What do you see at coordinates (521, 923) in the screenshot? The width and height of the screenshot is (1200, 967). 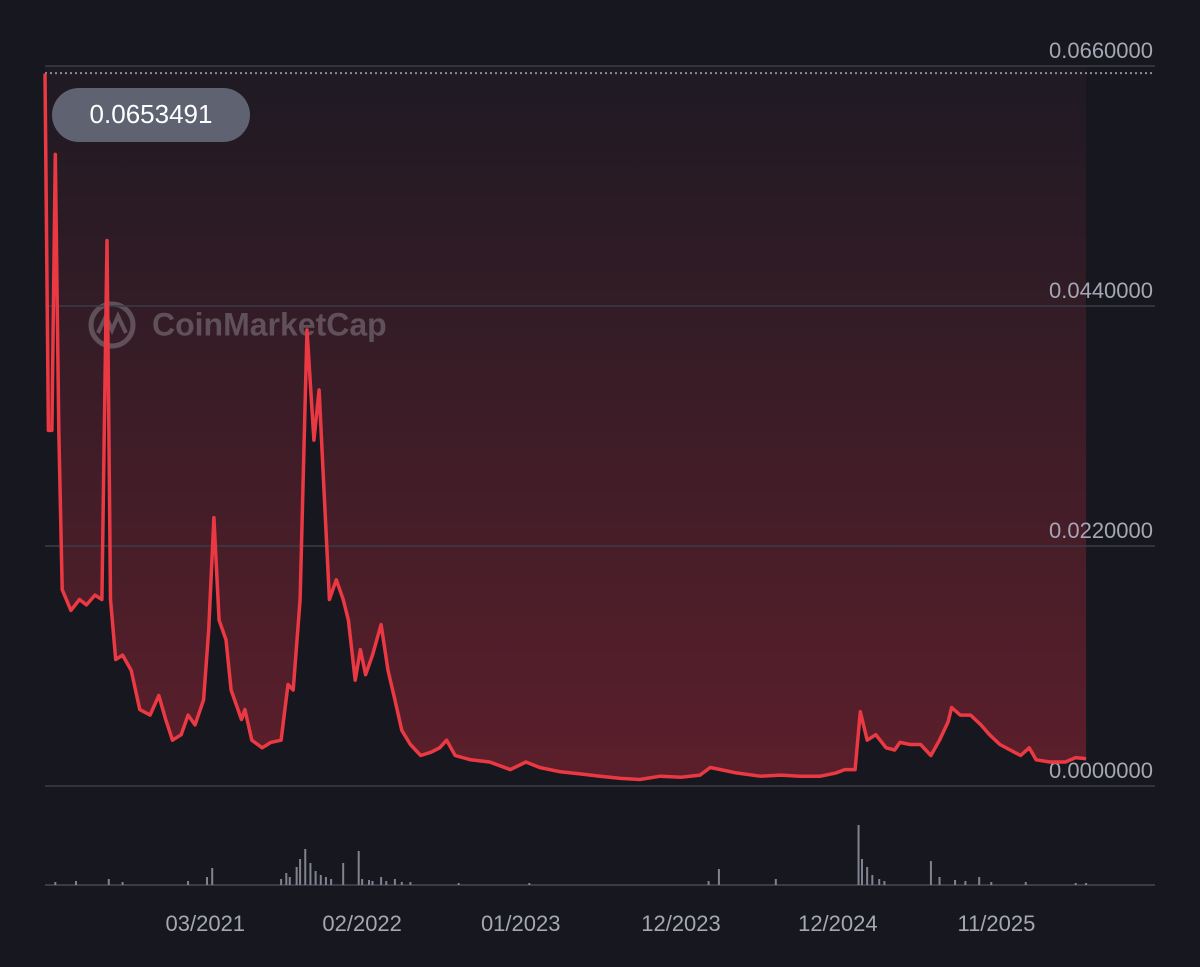 I see `x-tick-label: 01/2023` at bounding box center [521, 923].